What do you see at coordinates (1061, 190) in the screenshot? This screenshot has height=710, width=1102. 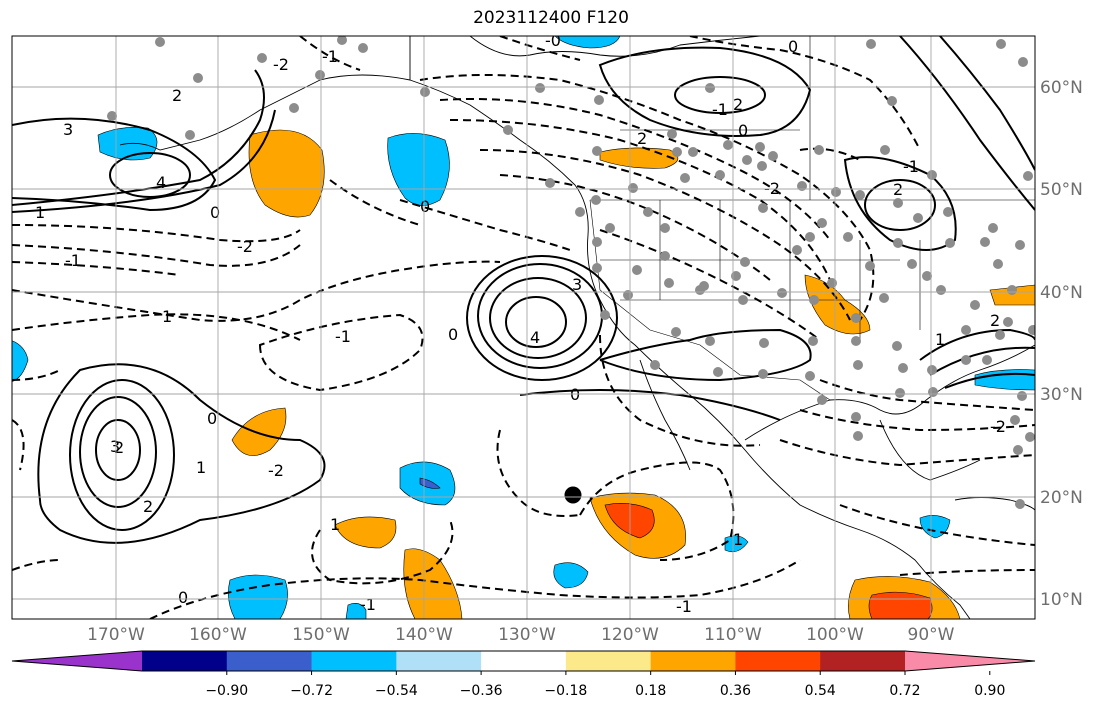 I see `lat-label: 50°N` at bounding box center [1061, 190].